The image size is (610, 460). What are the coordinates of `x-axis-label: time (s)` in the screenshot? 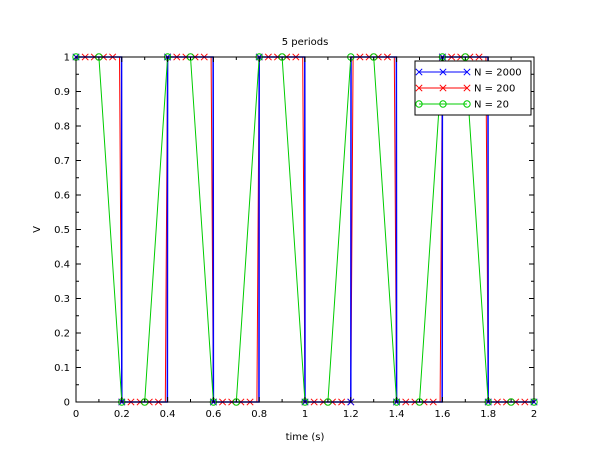 It's located at (305, 437).